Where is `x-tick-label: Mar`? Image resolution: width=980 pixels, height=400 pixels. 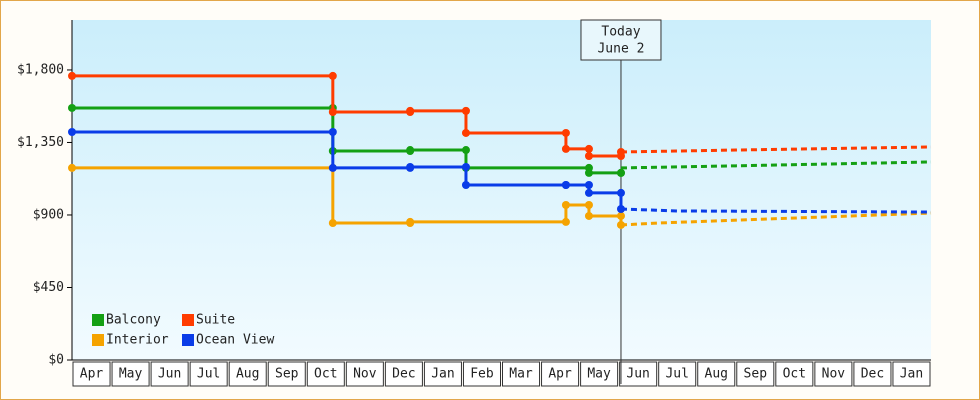 x-tick-label: Mar is located at coordinates (521, 374).